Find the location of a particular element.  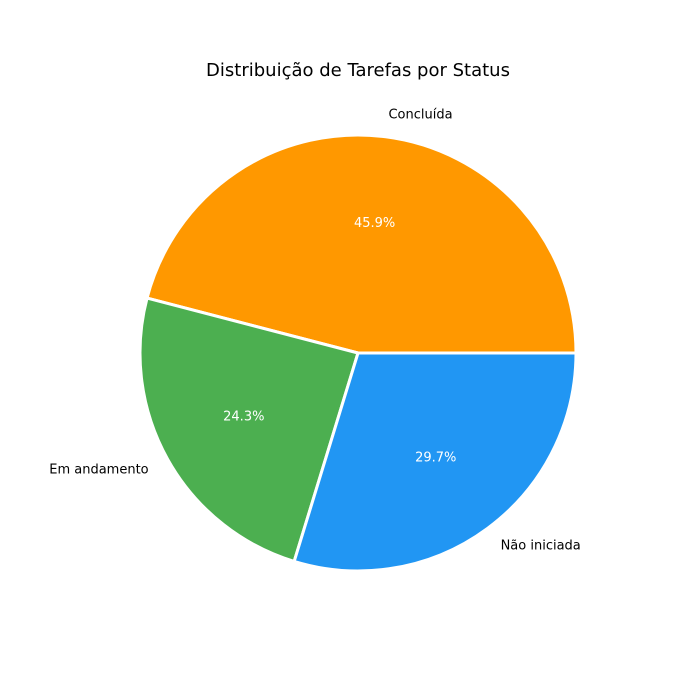

slice-label-1: Em andamento is located at coordinates (98, 469).